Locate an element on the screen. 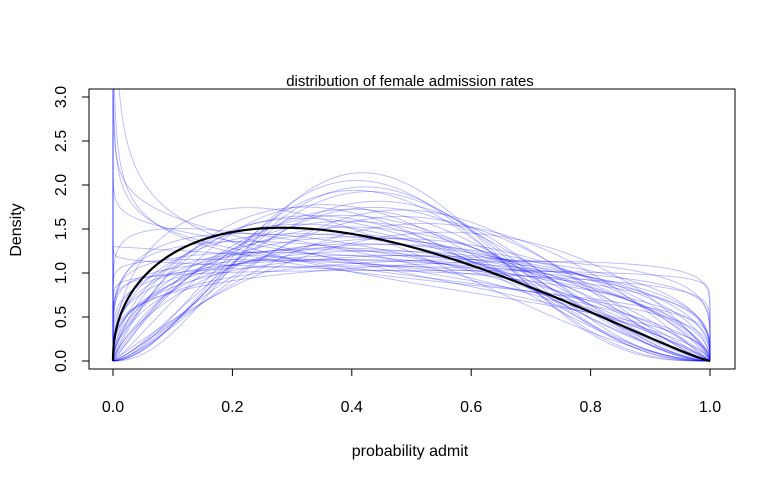 This screenshot has width=780, height=482. y-tick-label: 0.5 is located at coordinates (61, 317).